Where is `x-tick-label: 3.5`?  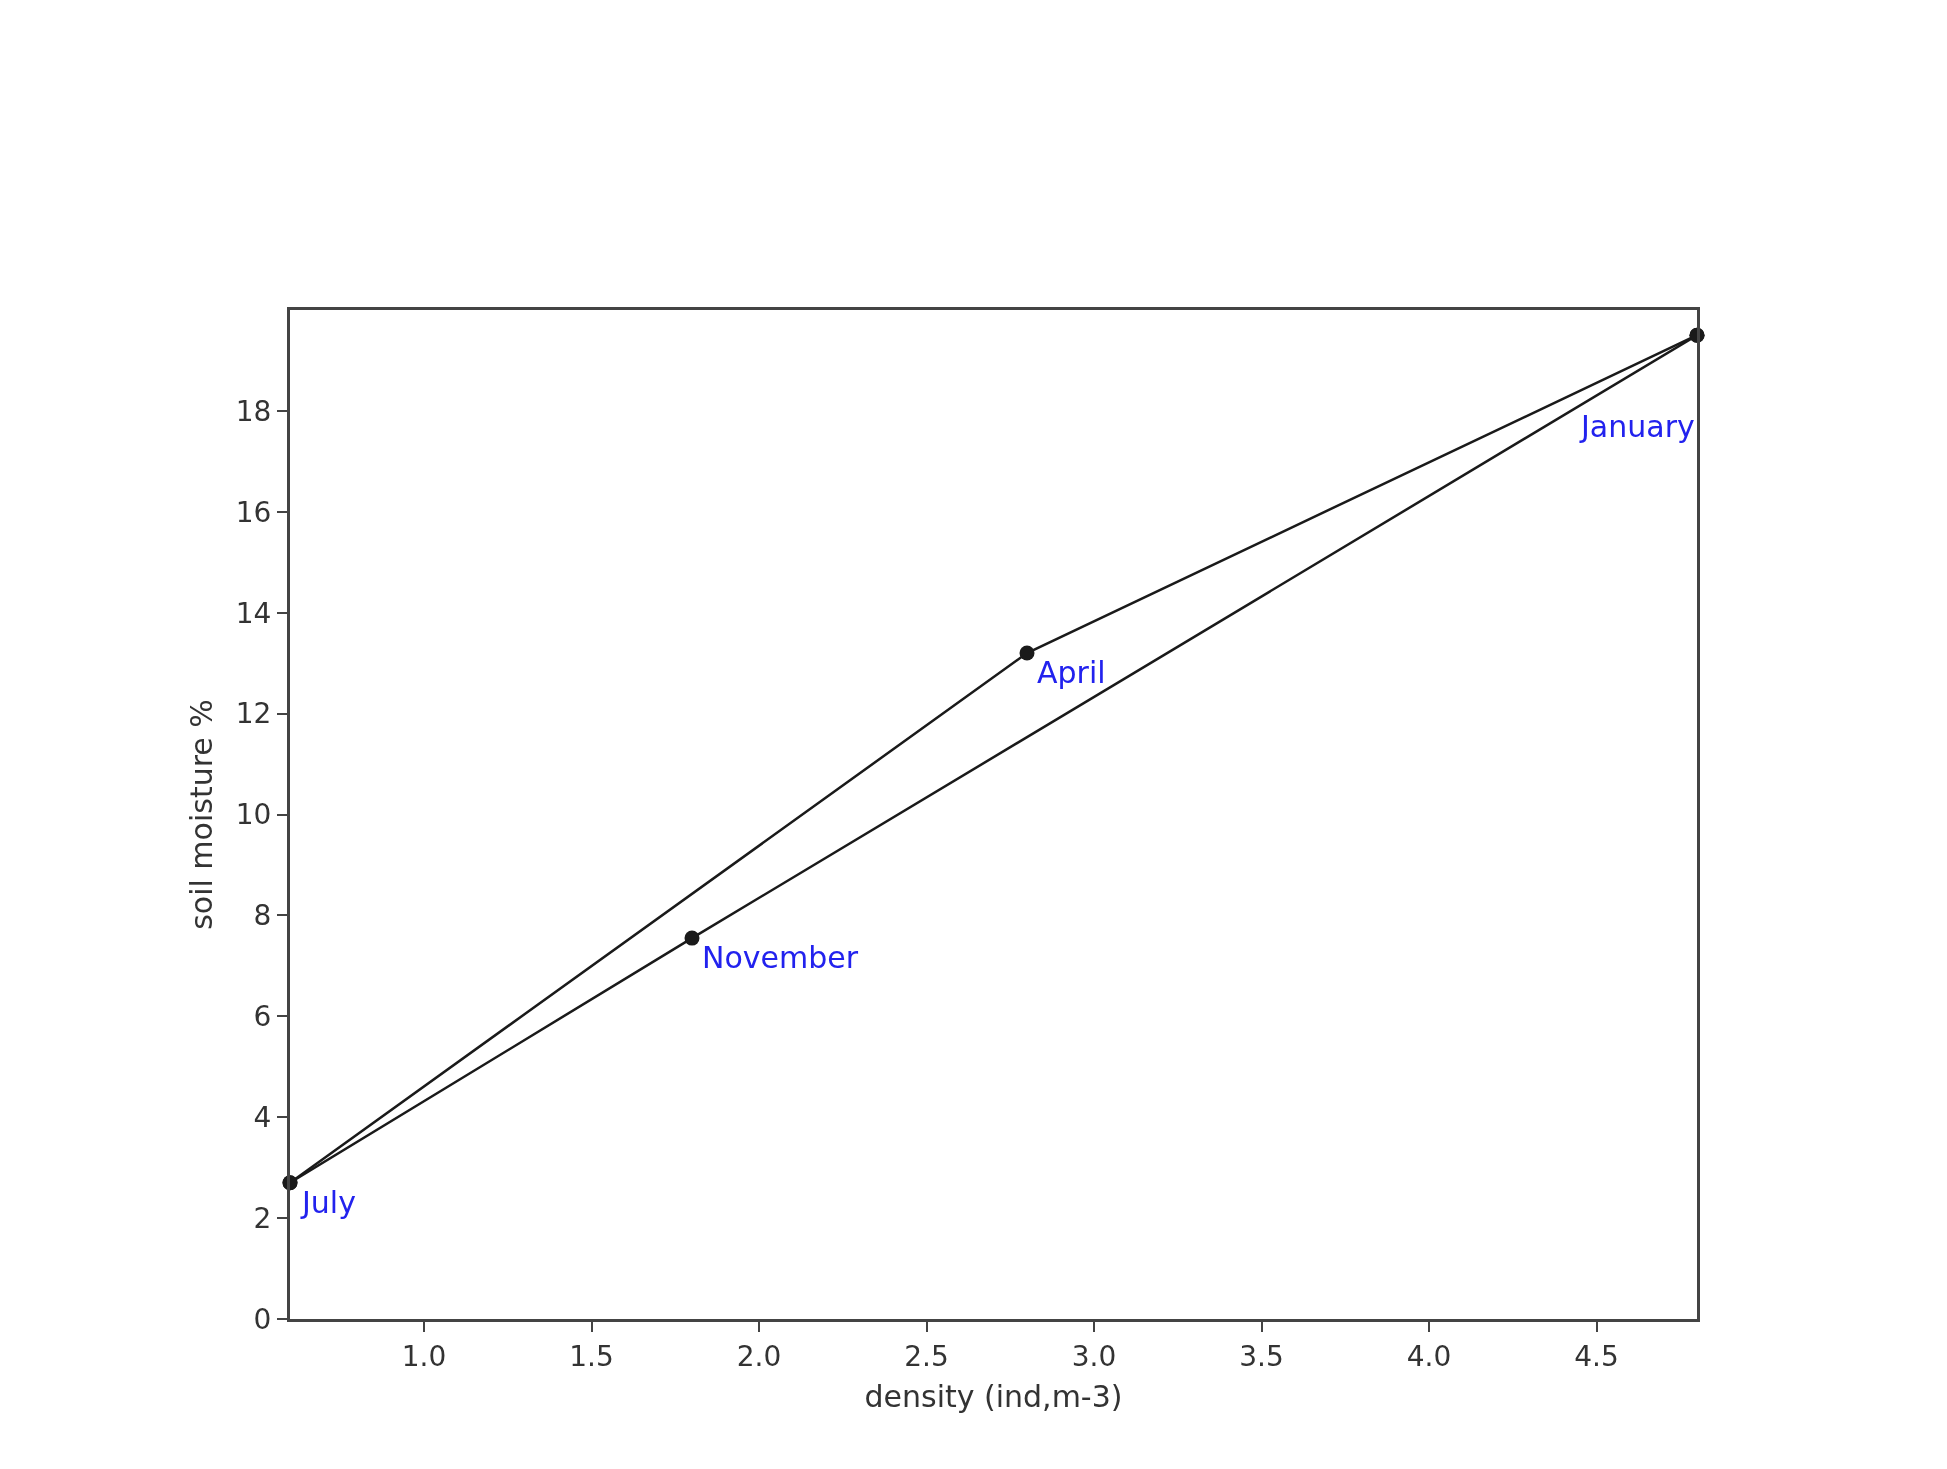 x-tick-label: 3.5 is located at coordinates (1261, 1356).